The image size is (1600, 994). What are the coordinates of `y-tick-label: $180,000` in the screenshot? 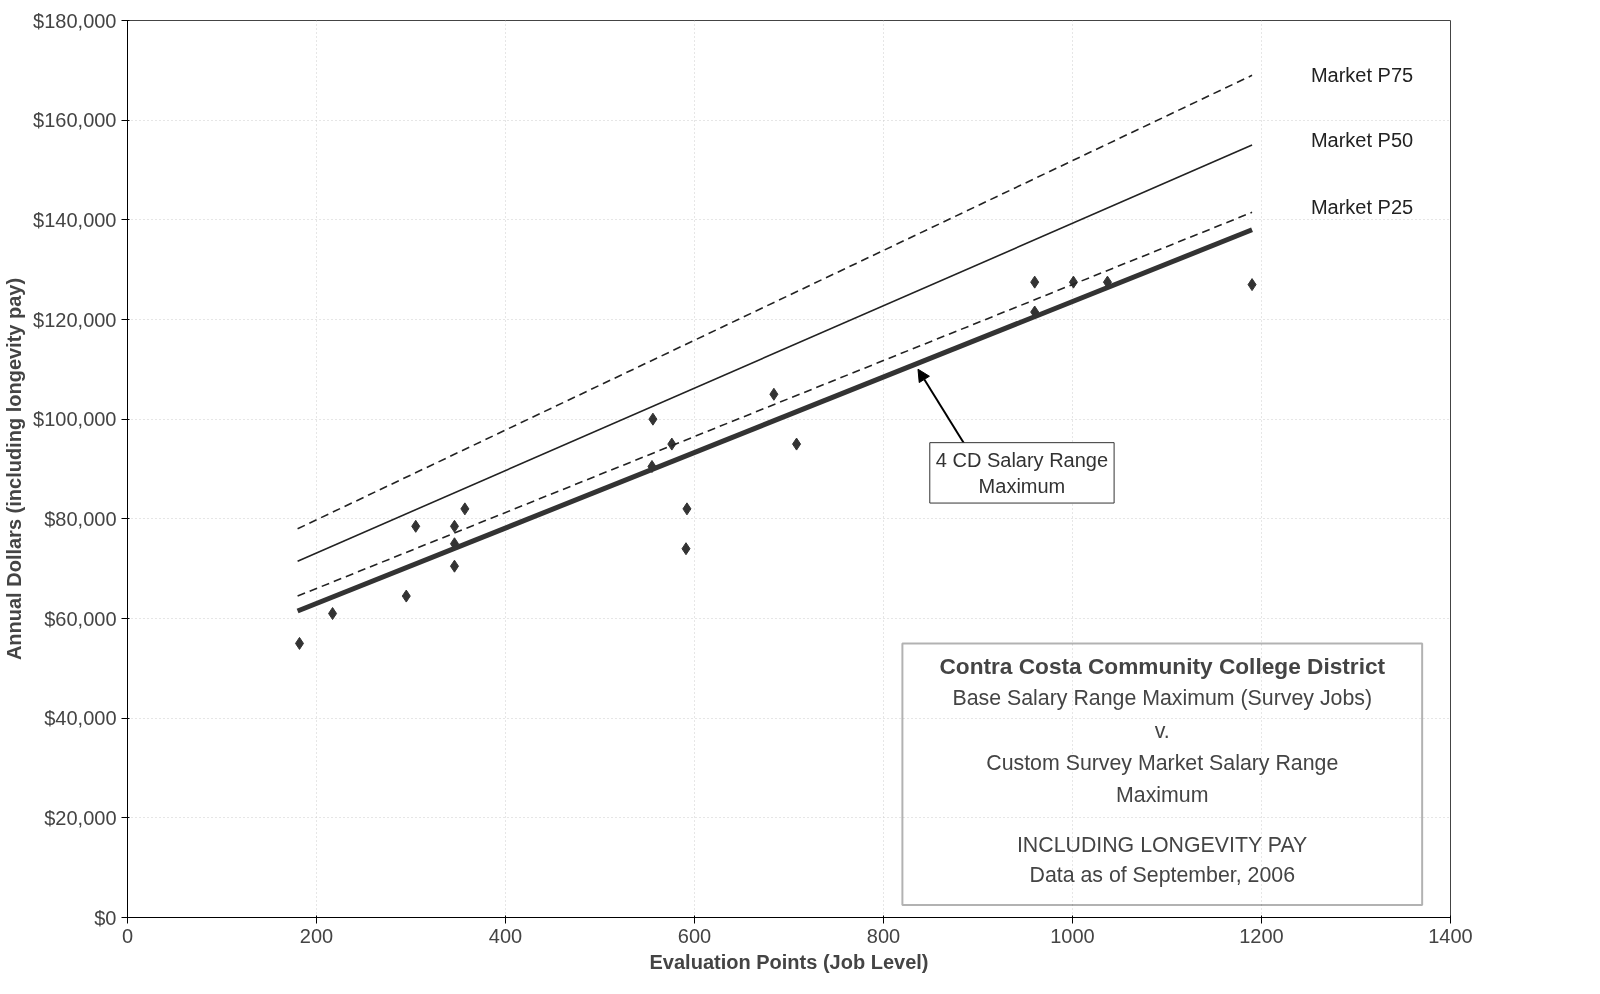 It's located at (75, 20).